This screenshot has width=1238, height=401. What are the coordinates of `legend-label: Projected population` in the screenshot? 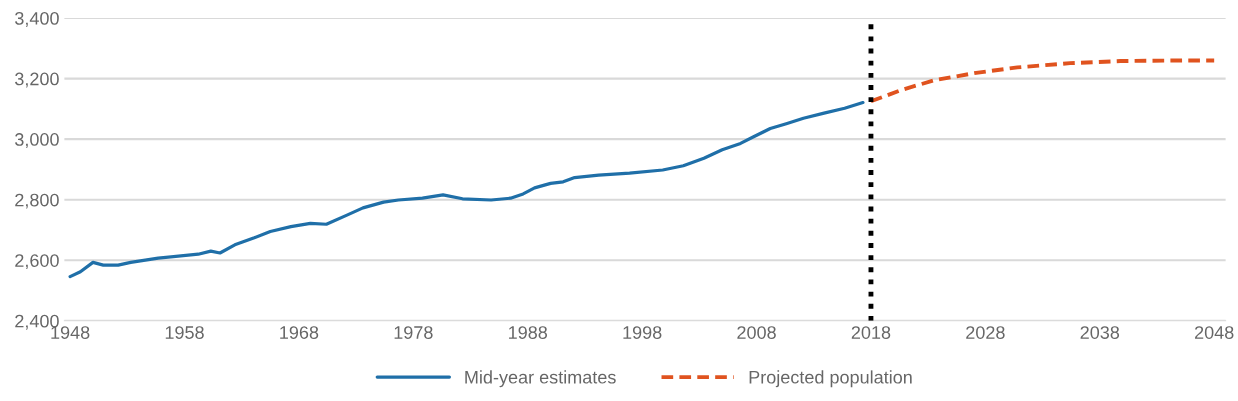 It's located at (830, 379).